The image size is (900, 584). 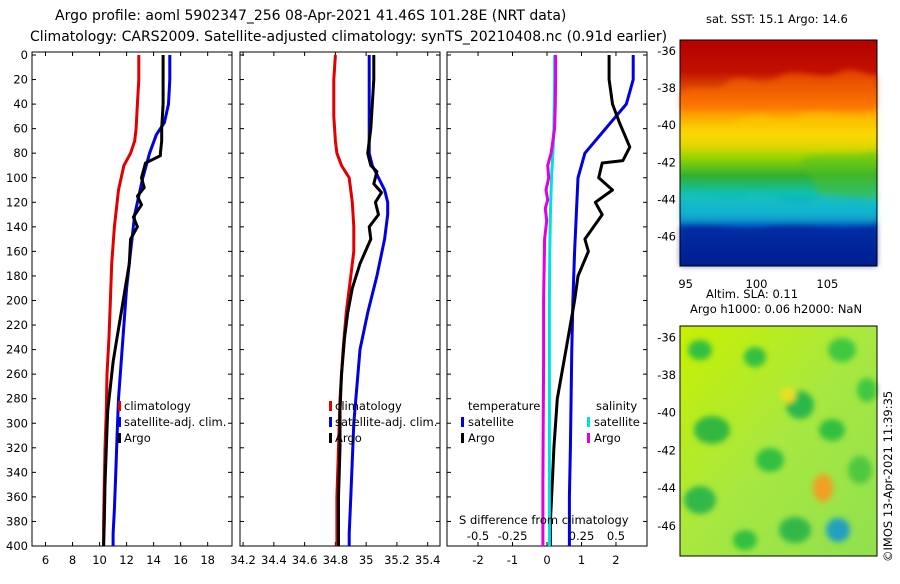 I want to click on x-tick-label: 35, so click(x=366, y=560).